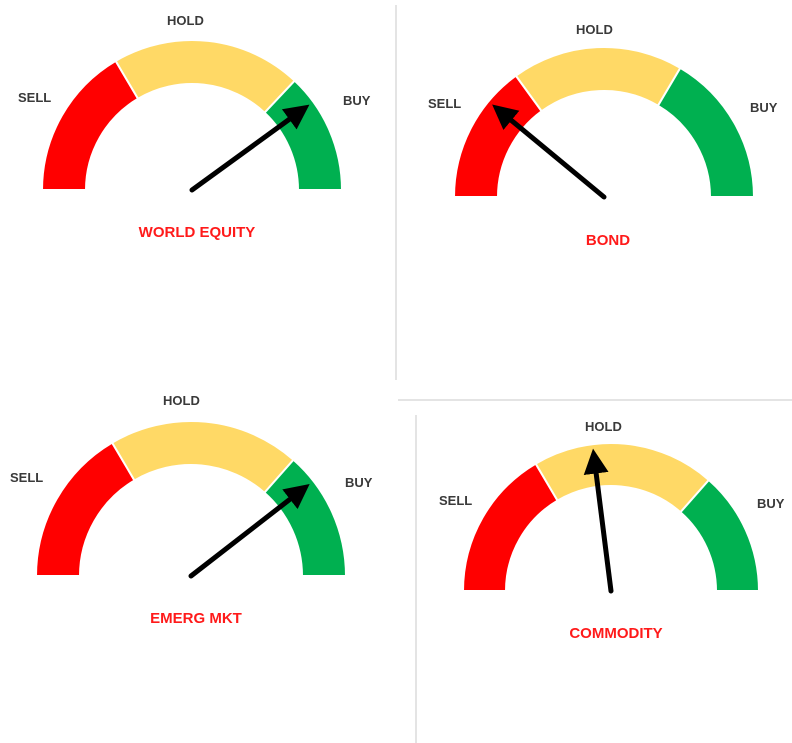 This screenshot has height=743, width=792. I want to click on gauge-world-equity: SELL HOLD BUY WORLD EQUITY, so click(194, 127).